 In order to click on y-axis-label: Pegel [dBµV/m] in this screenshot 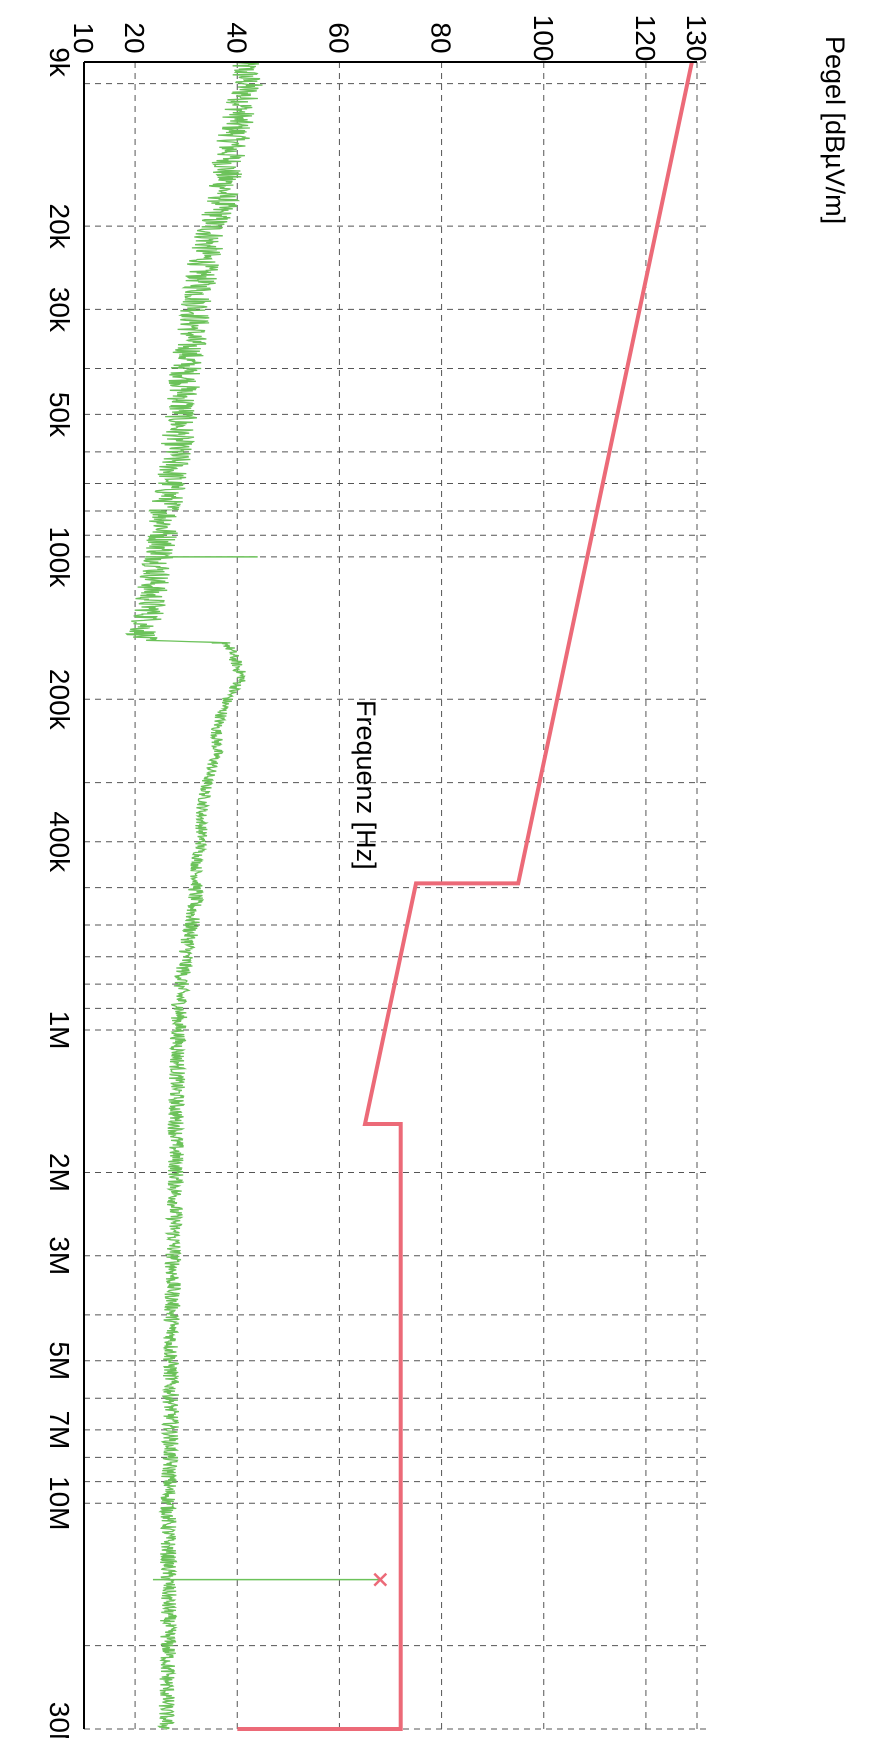, I will do `click(835, 130)`.